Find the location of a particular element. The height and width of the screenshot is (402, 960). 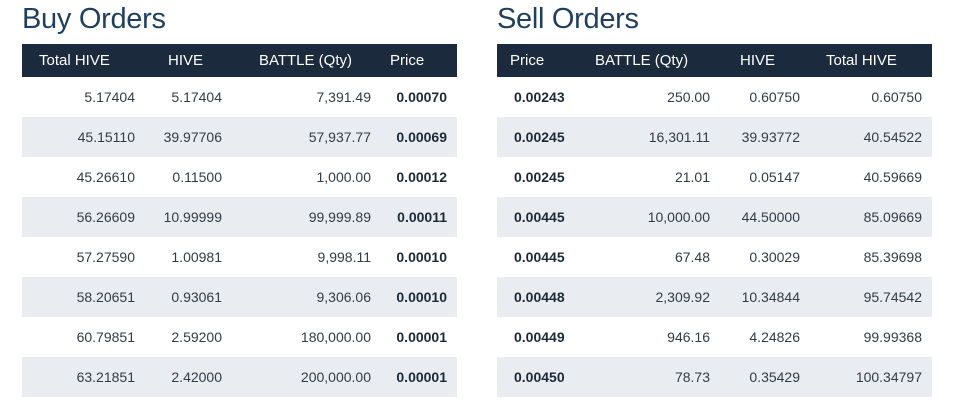

sell-orders-header-row: Price BATTLE (Qty) HIVE Total HIVE is located at coordinates (714, 60).